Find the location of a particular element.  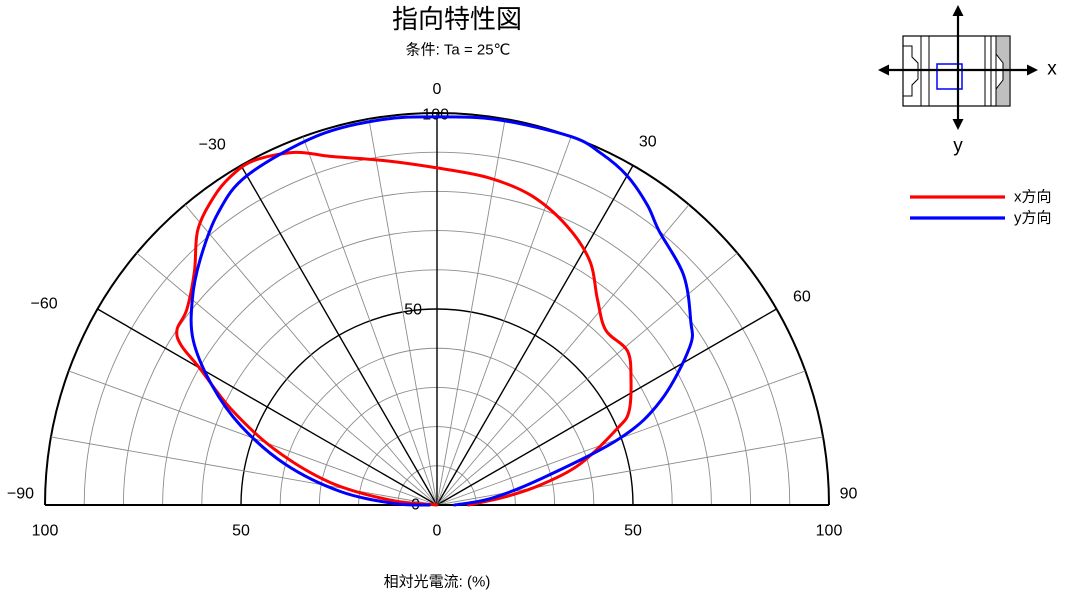

angle-tick-label: −90 is located at coordinates (20, 494).